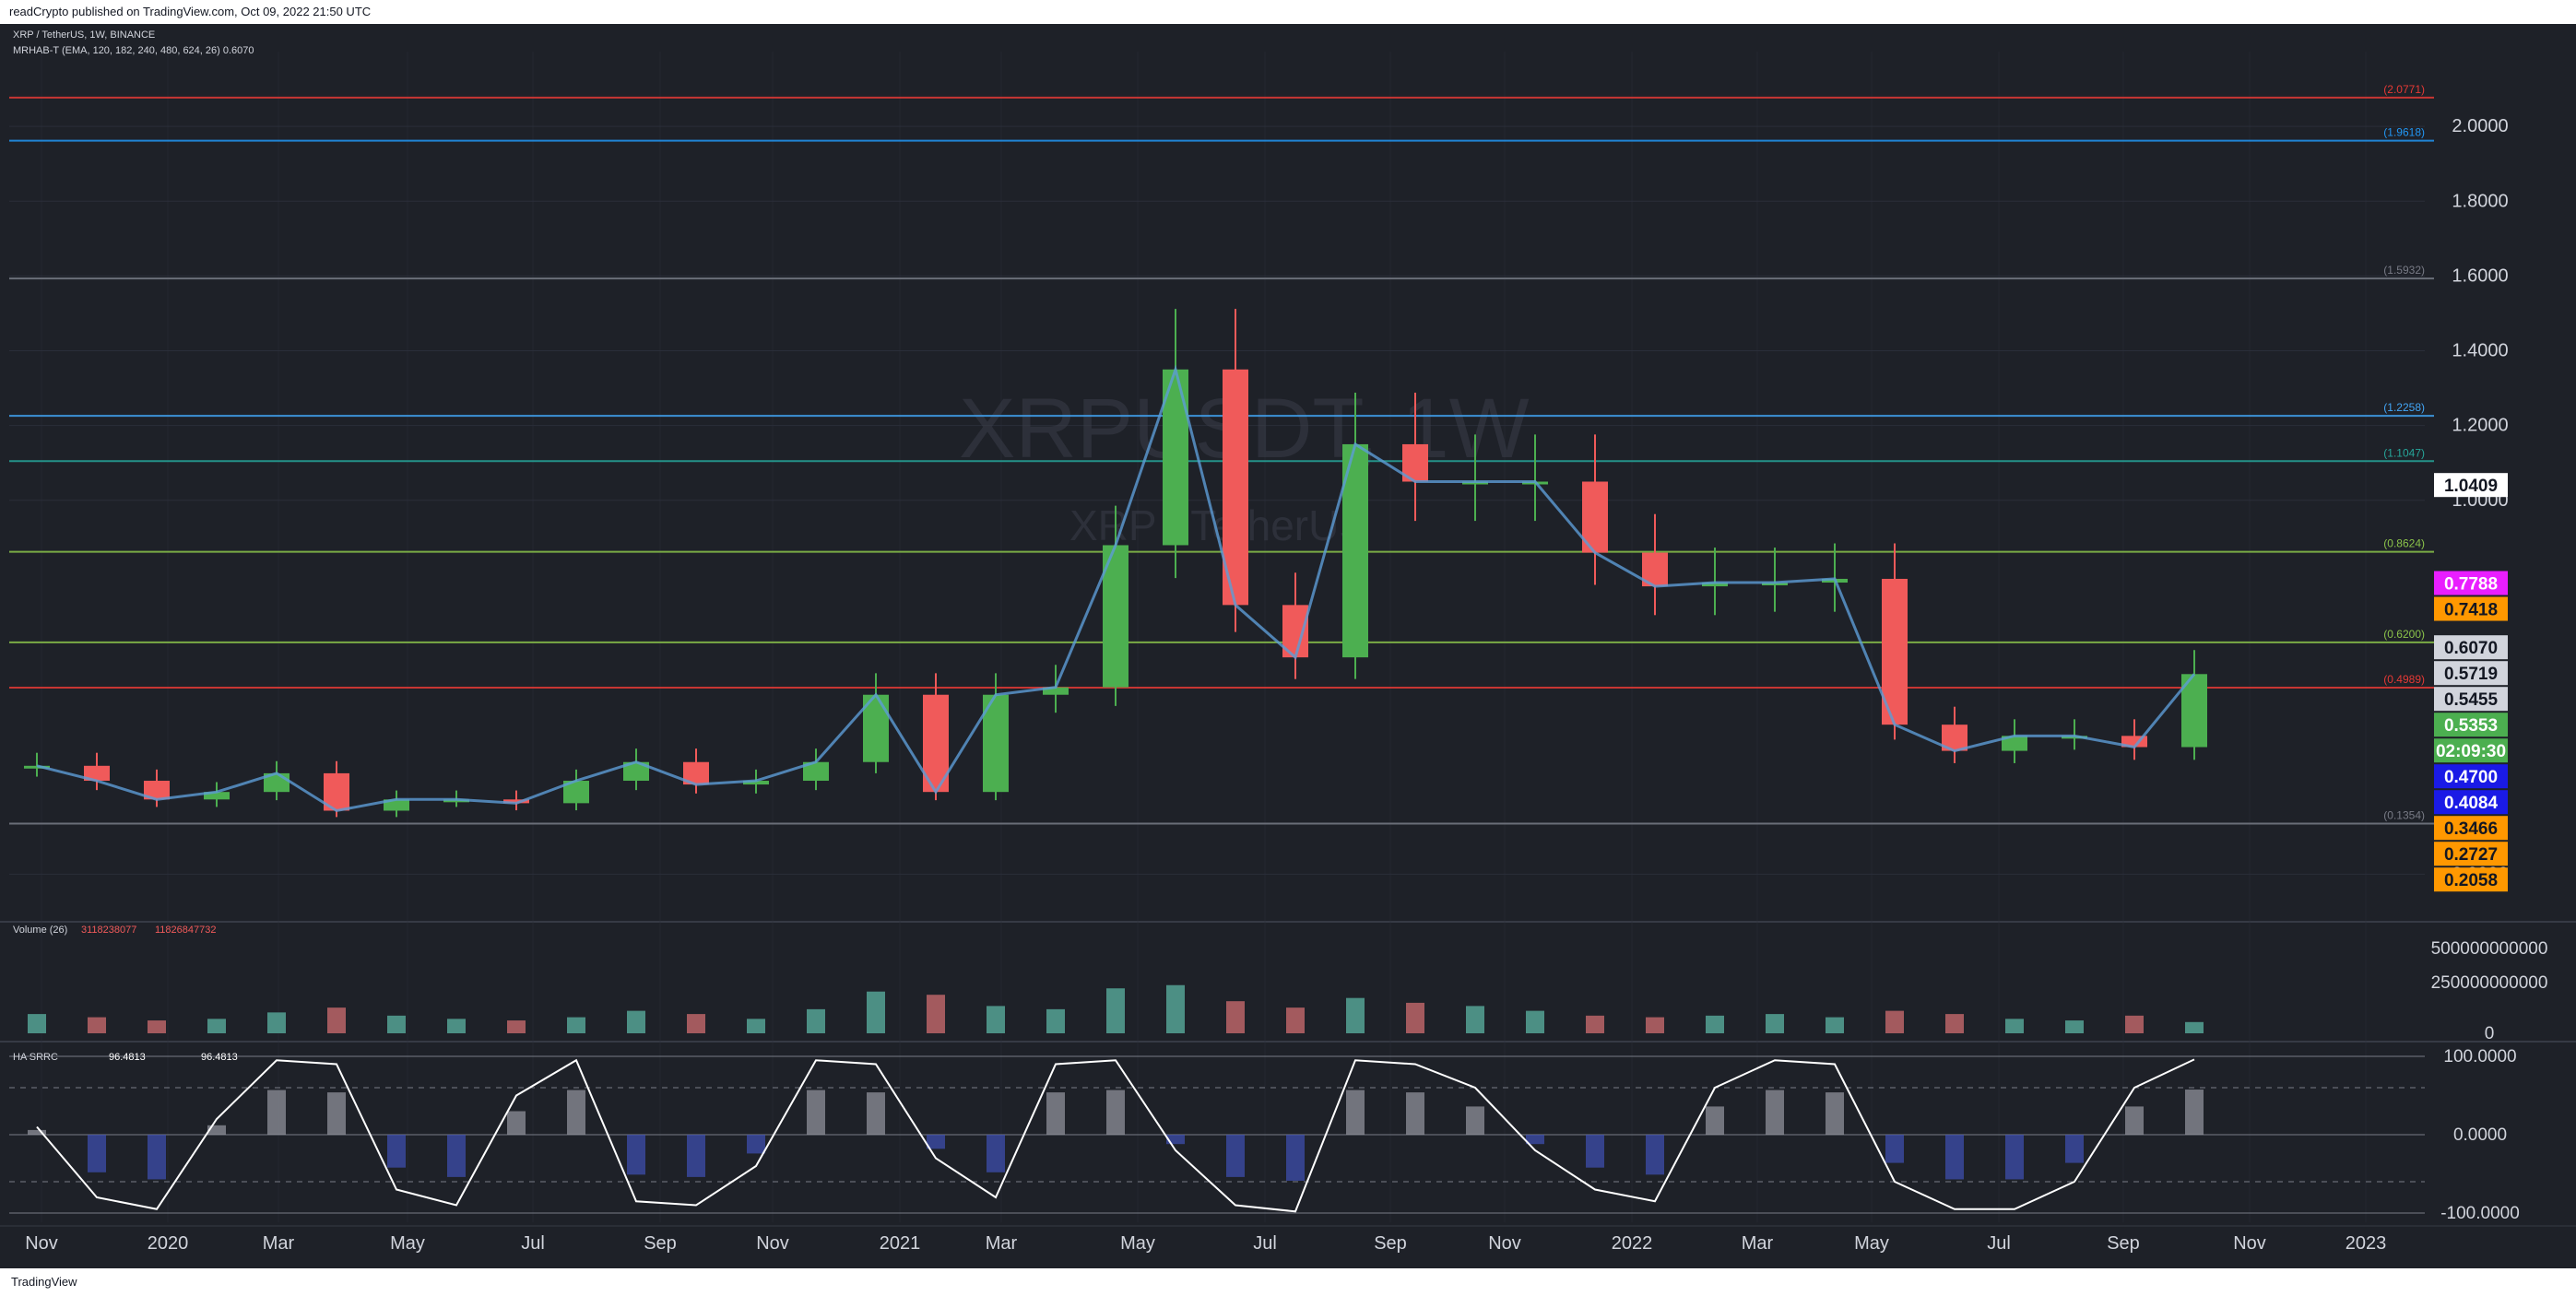 This screenshot has width=2576, height=1296. What do you see at coordinates (2471, 648) in the screenshot?
I see `price-tag-label: 0.6070` at bounding box center [2471, 648].